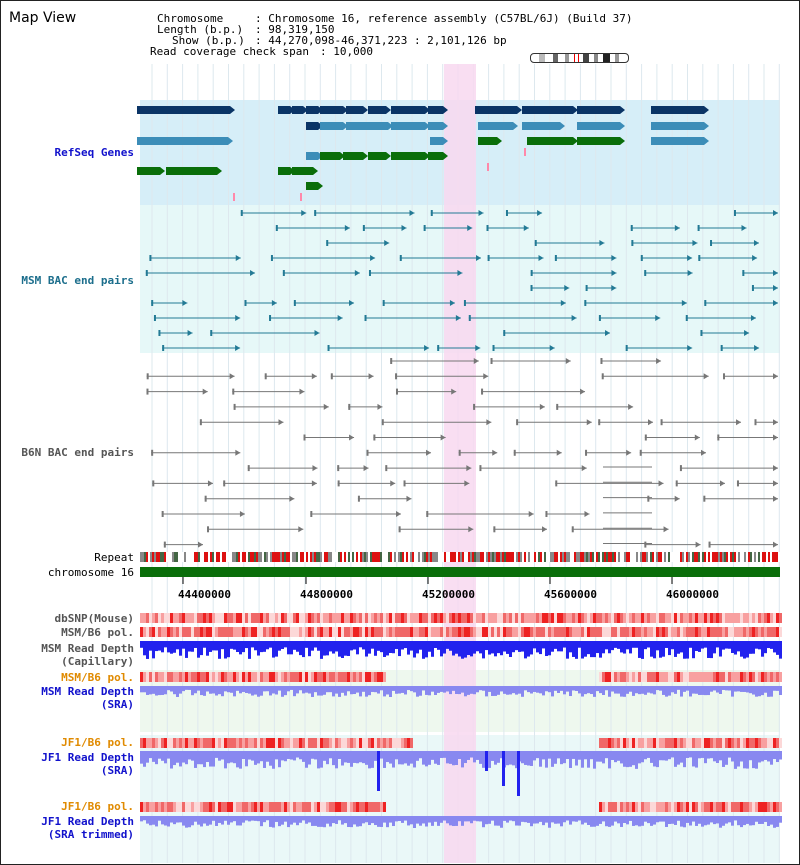 Image resolution: width=800 pixels, height=865 pixels. What do you see at coordinates (97, 632) in the screenshot?
I see `track-label-msm-b6-pol: MSM/B6 pol.` at bounding box center [97, 632].